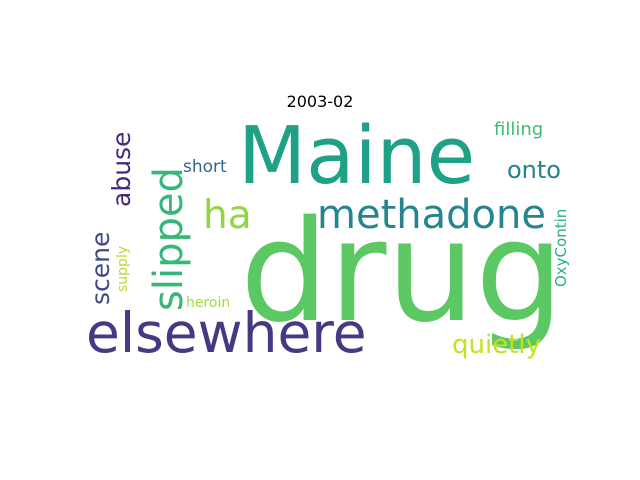  I want to click on word-slipped: slipped, so click(169, 239).